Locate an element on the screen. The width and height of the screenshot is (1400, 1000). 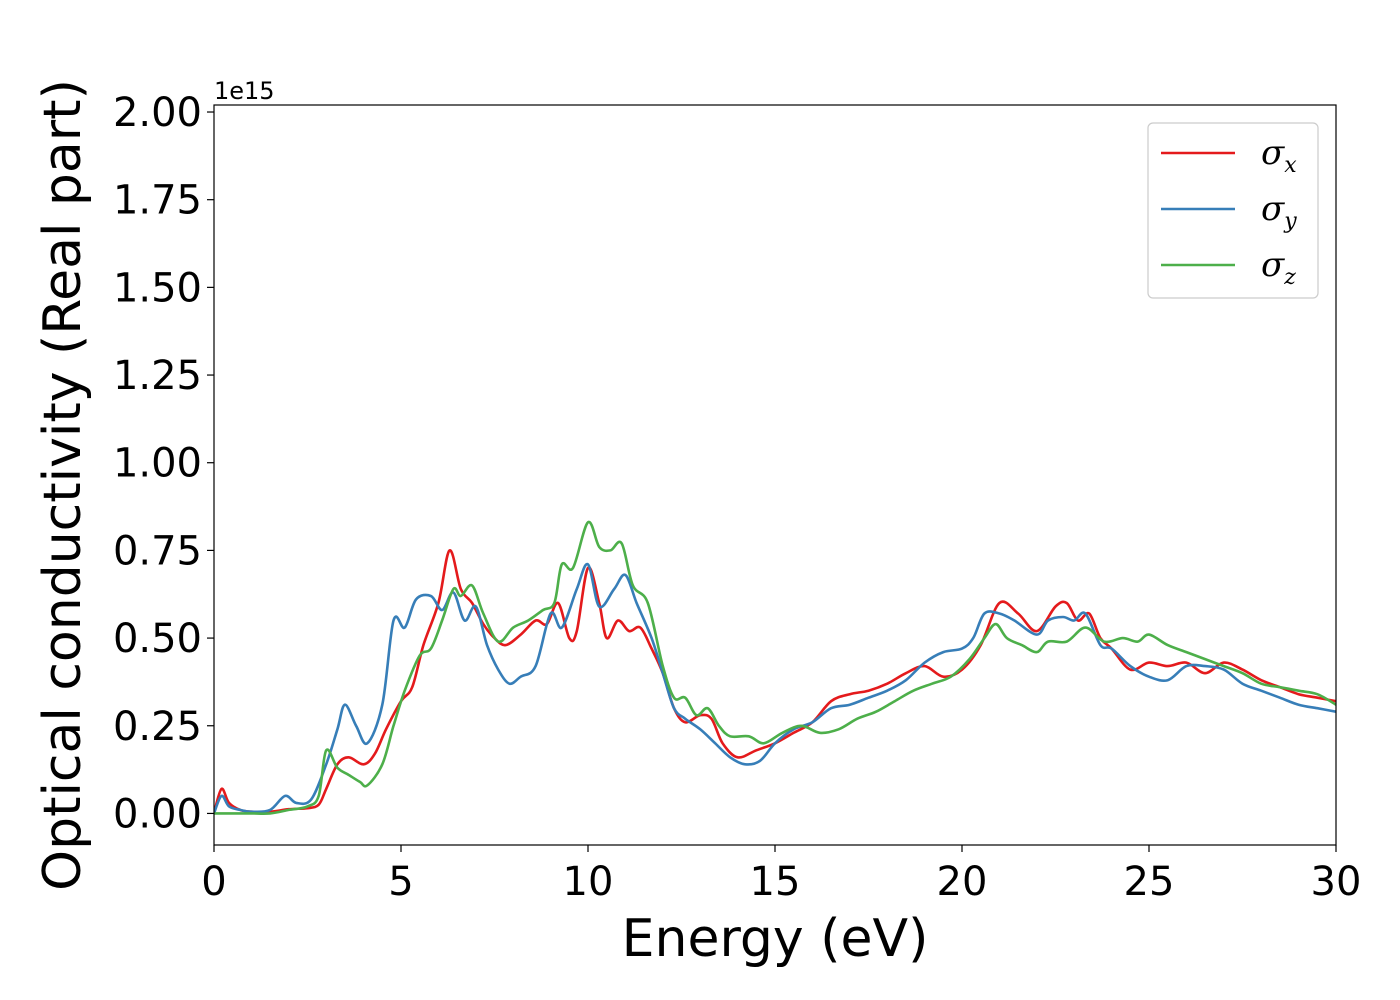
y-tick-label: 2.00 is located at coordinates (157, 113).